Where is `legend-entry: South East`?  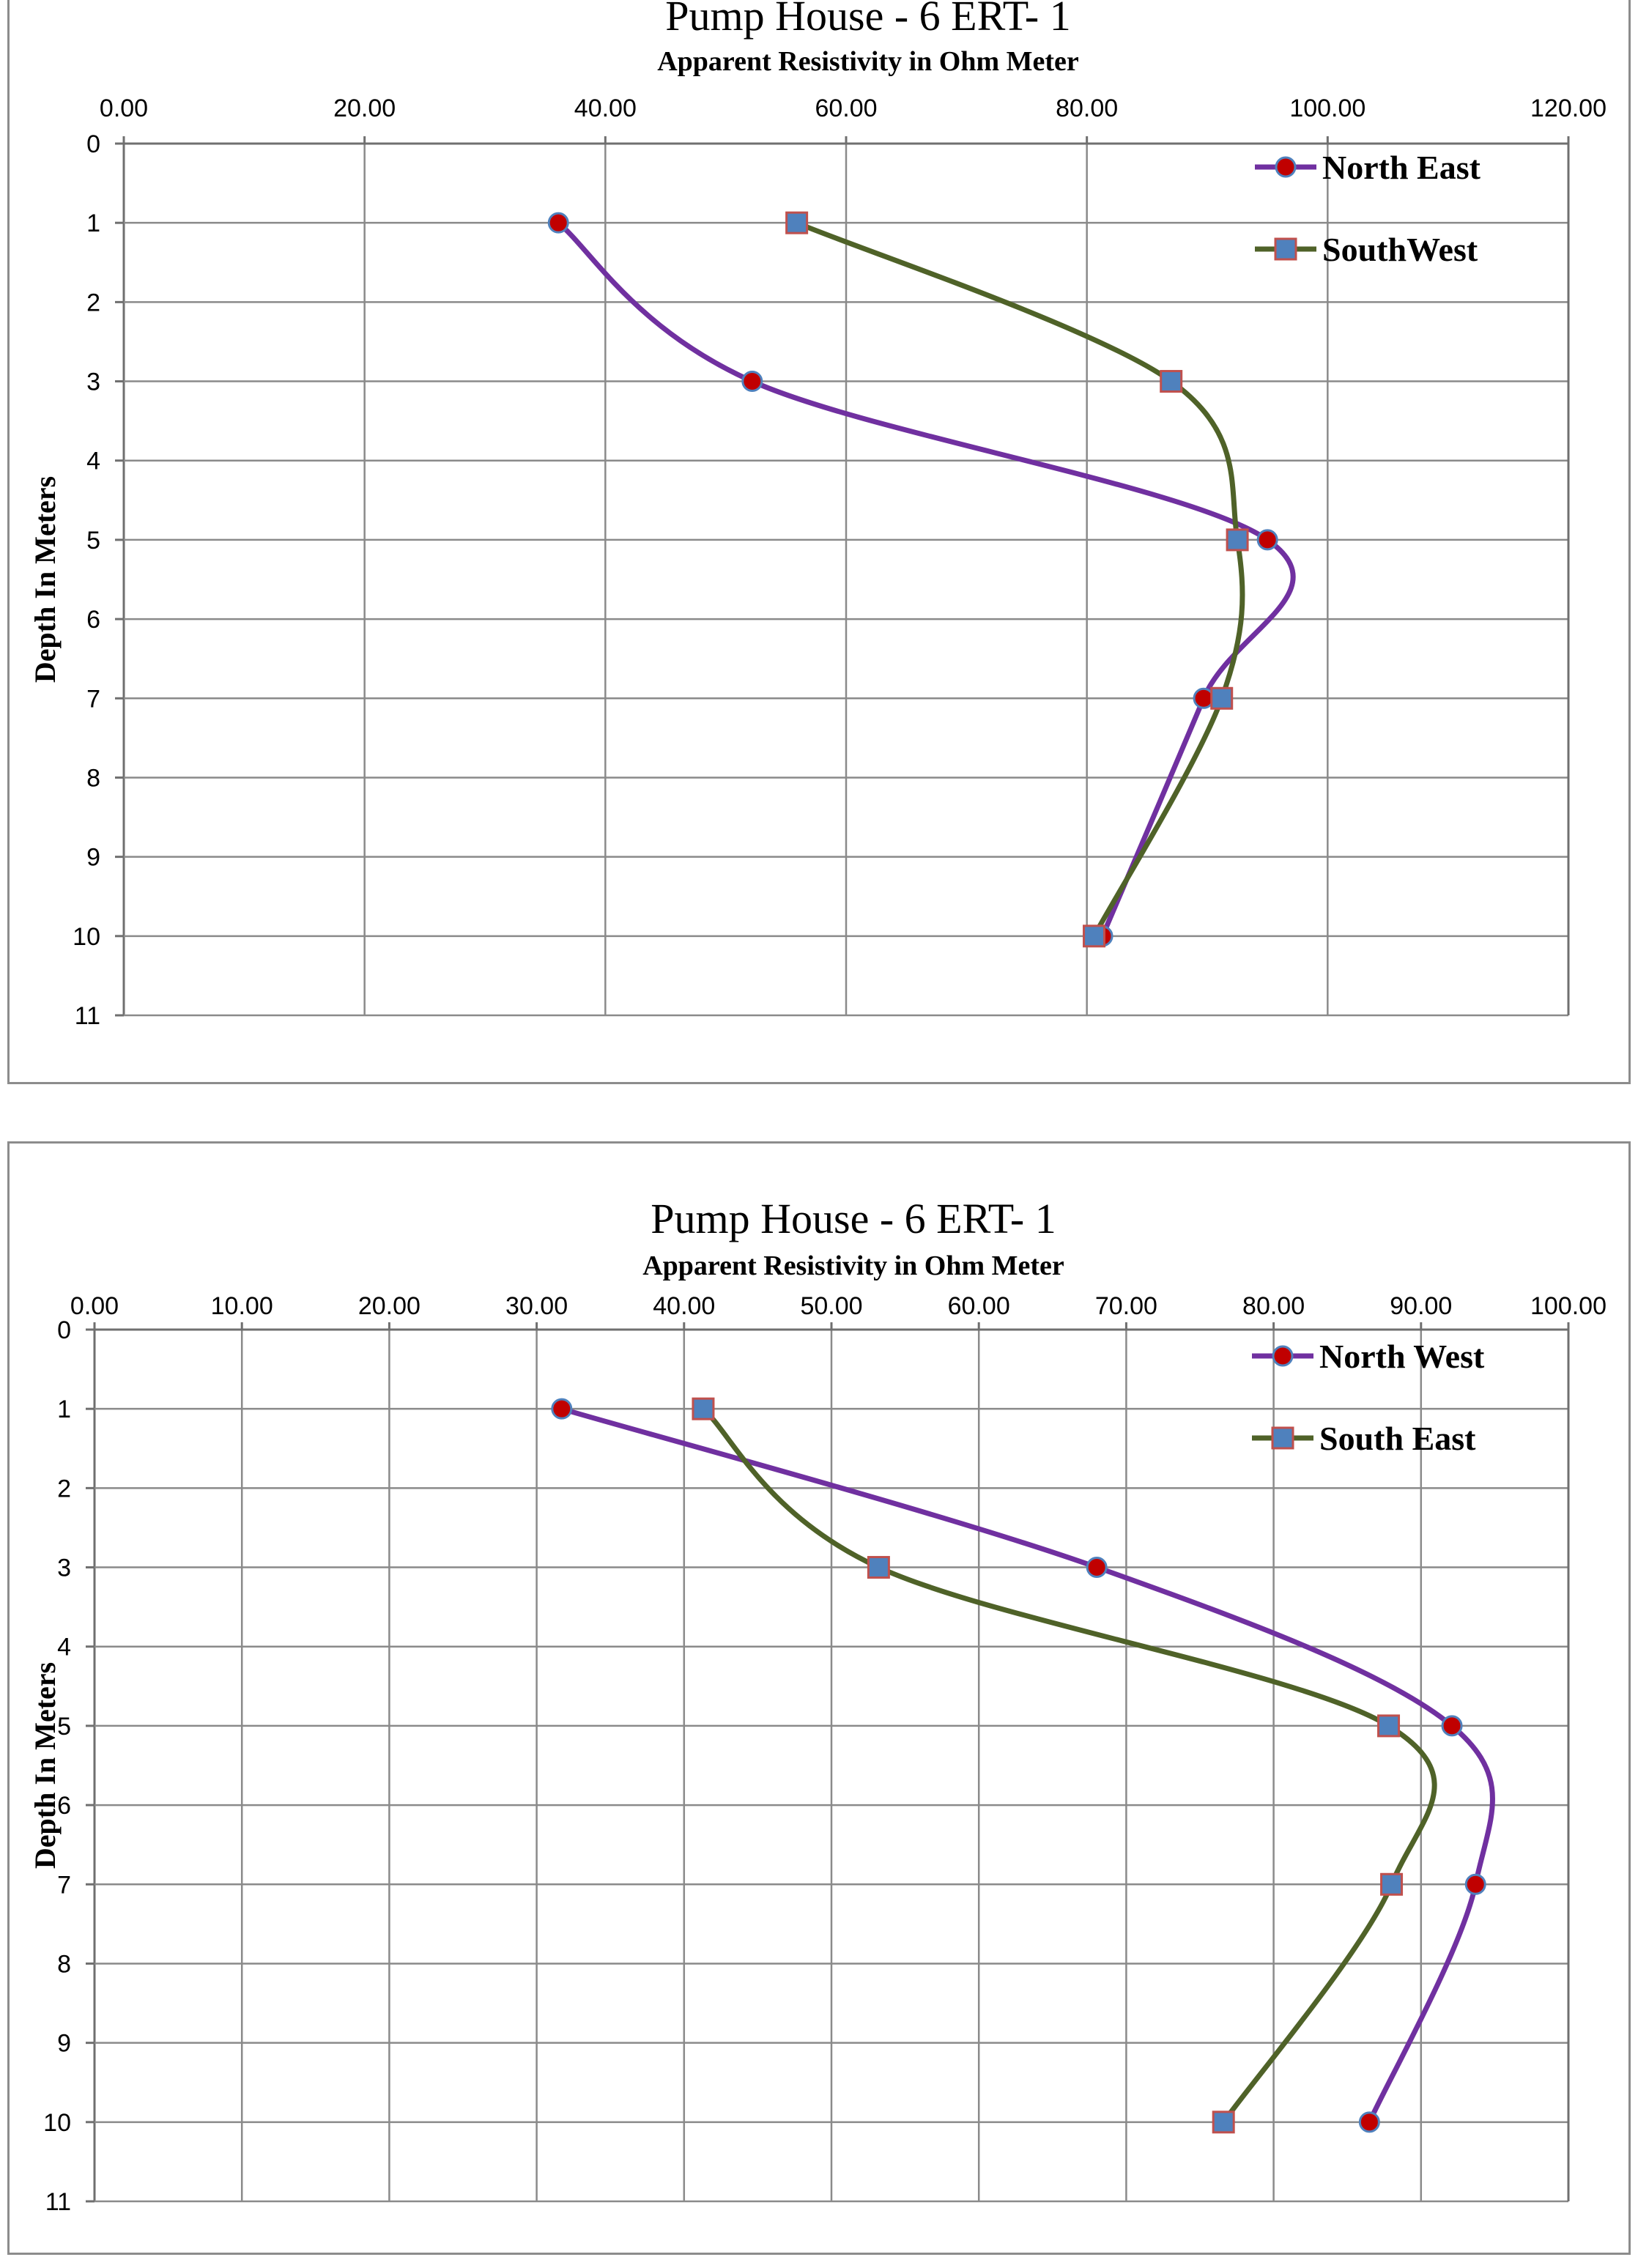
legend-entry: South East is located at coordinates (1364, 1438).